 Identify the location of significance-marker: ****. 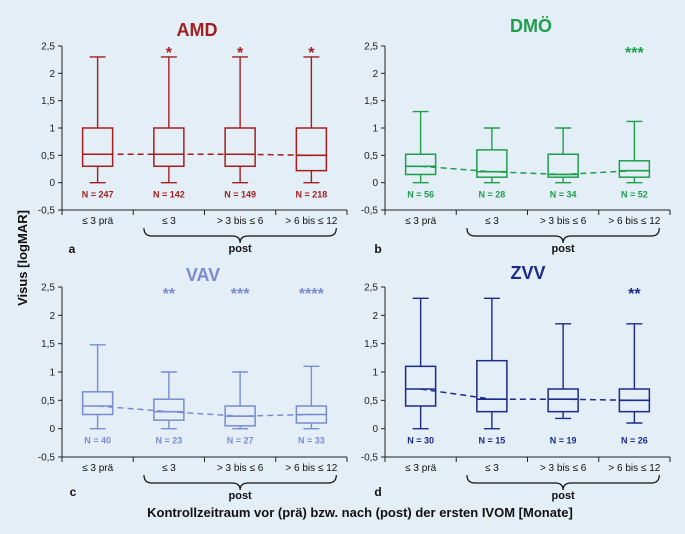
(312, 294).